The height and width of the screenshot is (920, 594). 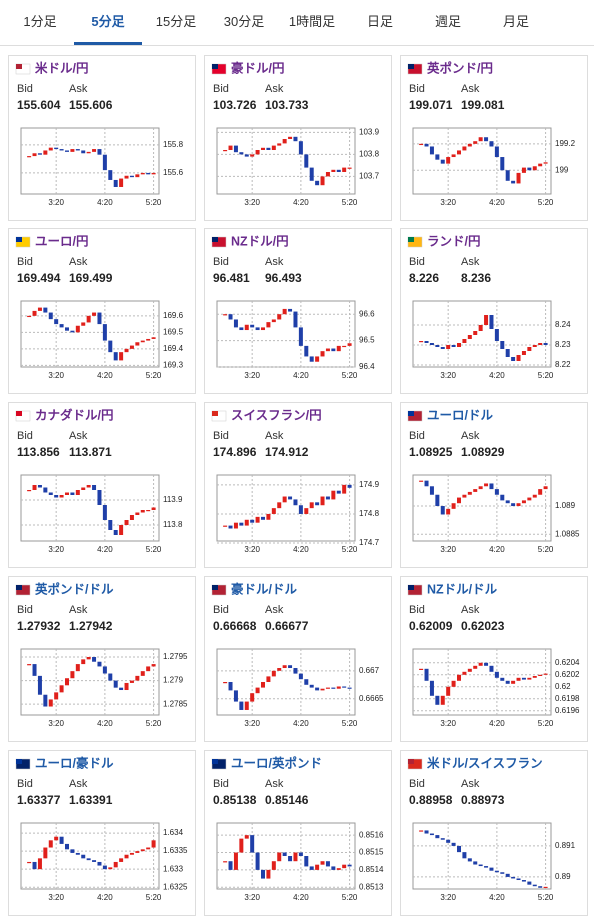 I want to click on x-tick-label: 4:20, so click(x=105, y=897).